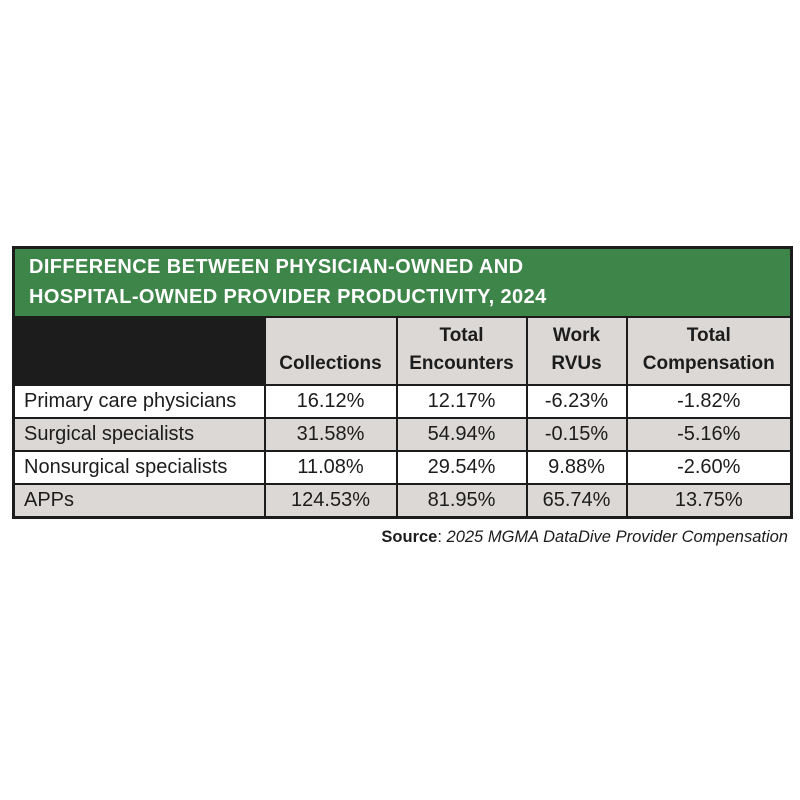  What do you see at coordinates (139, 351) in the screenshot?
I see `corner-cell` at bounding box center [139, 351].